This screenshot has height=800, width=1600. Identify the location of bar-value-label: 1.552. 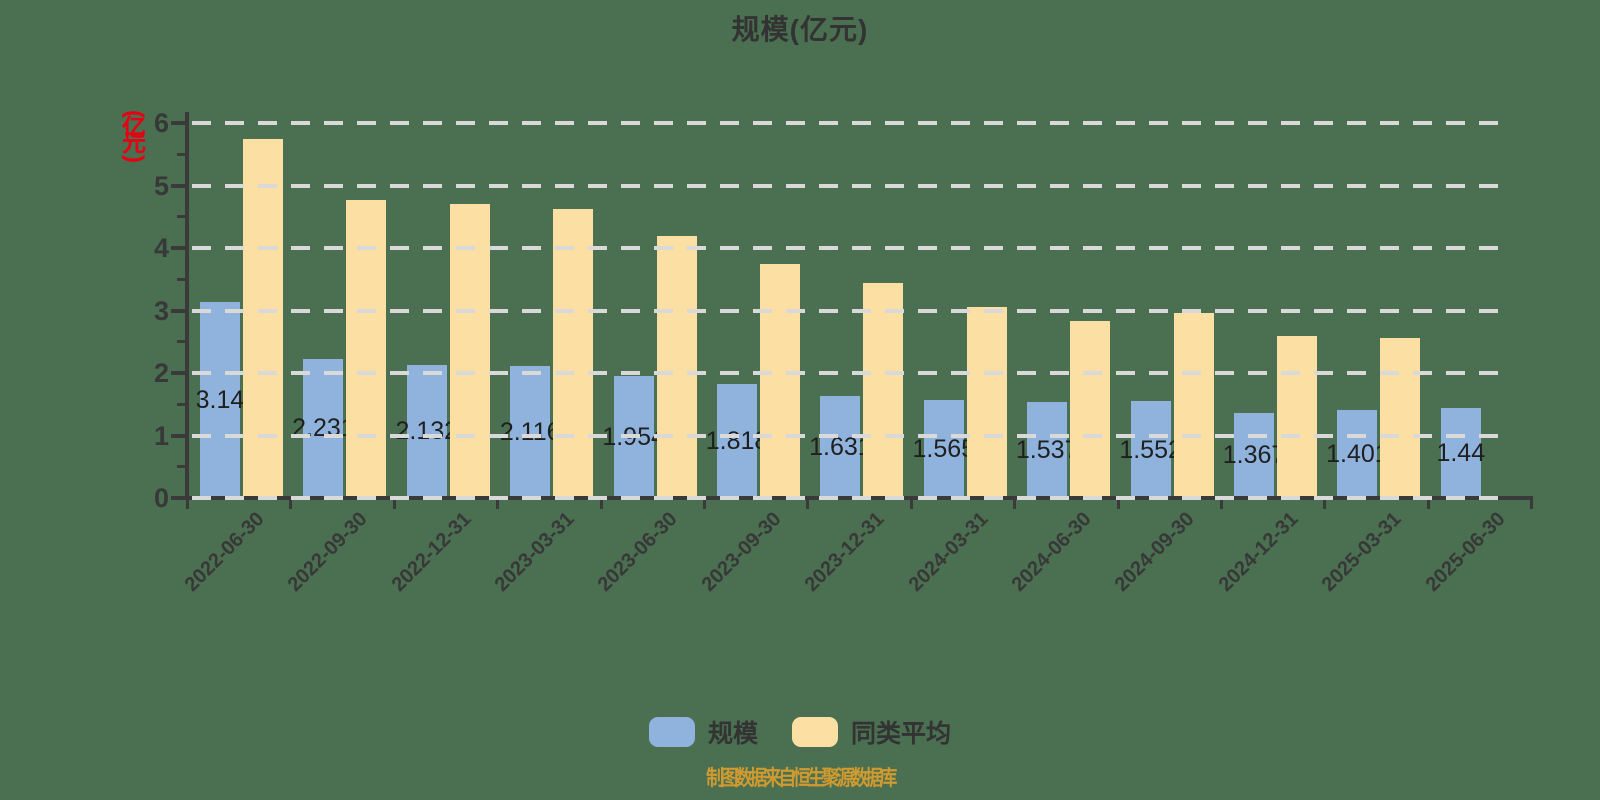
(1150, 449).